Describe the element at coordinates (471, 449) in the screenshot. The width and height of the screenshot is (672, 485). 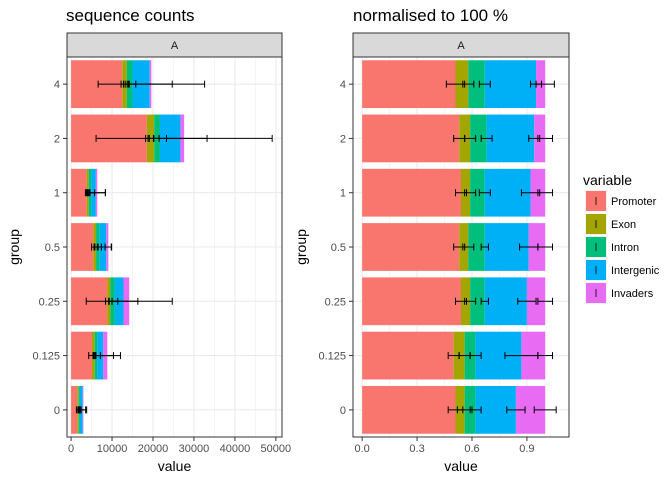
I see `right-x-tick-label: 0.6` at that location.